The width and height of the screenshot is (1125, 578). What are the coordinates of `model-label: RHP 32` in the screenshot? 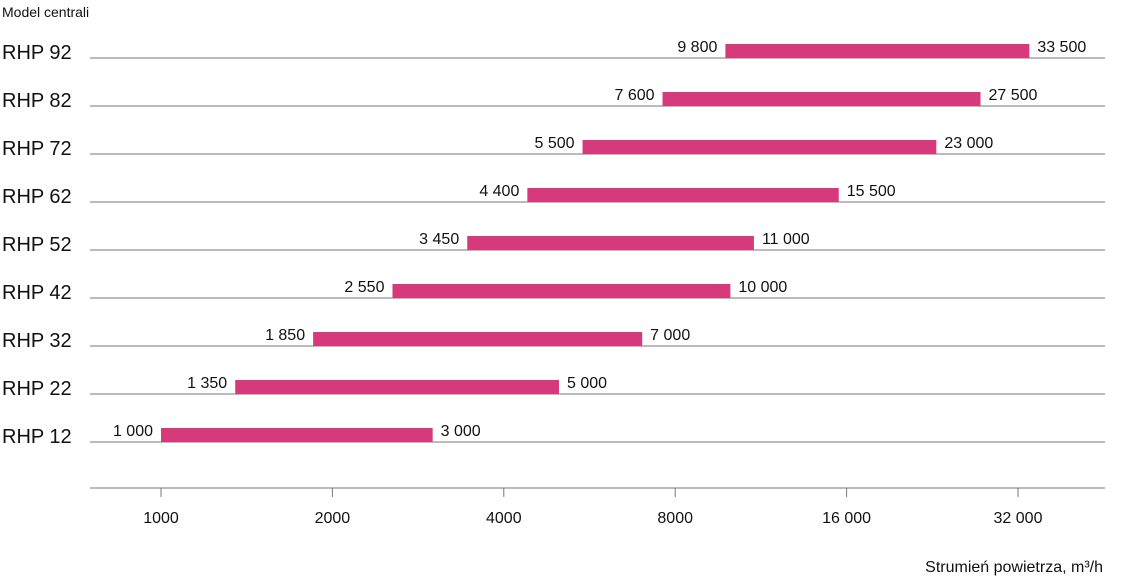 It's located at (37, 341).